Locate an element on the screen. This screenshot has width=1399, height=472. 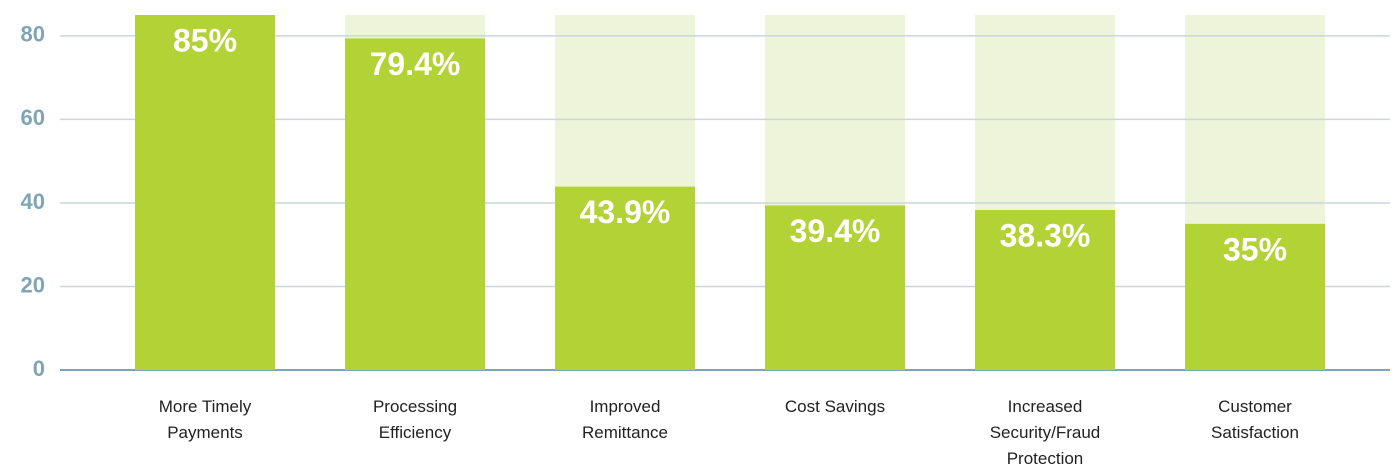
x-tick-label: Improved Remittance is located at coordinates (625, 419).